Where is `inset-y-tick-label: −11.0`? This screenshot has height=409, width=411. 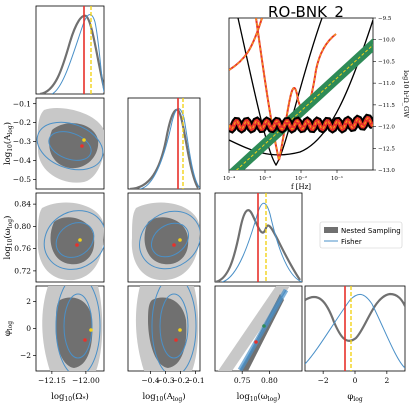 inset-y-tick-label: −11.0 is located at coordinates (386, 84).